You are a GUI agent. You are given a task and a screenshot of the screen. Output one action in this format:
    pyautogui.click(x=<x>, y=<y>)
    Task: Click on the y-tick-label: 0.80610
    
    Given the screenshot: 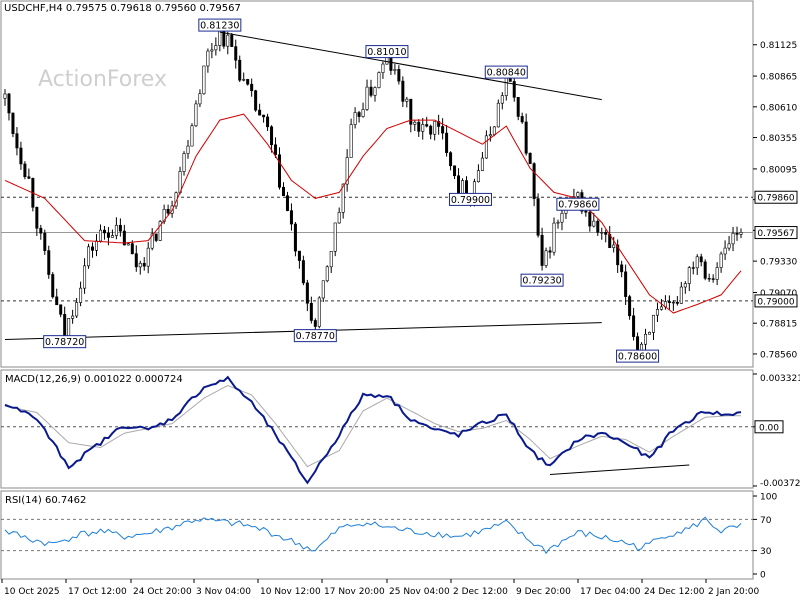 What is the action you would take?
    pyautogui.click(x=778, y=108)
    